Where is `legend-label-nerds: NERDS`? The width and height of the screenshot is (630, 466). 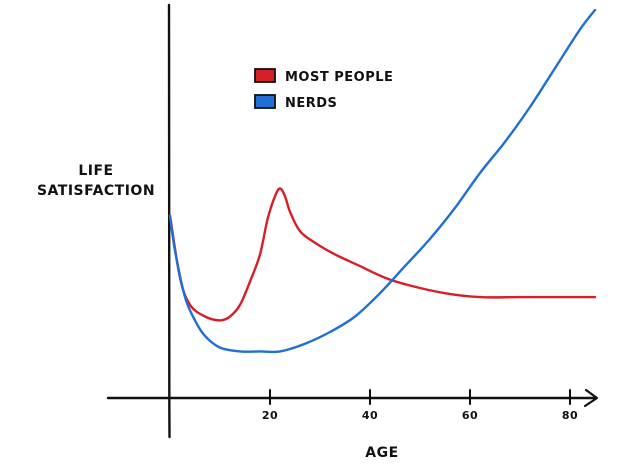 legend-label-nerds: NERDS is located at coordinates (311, 103).